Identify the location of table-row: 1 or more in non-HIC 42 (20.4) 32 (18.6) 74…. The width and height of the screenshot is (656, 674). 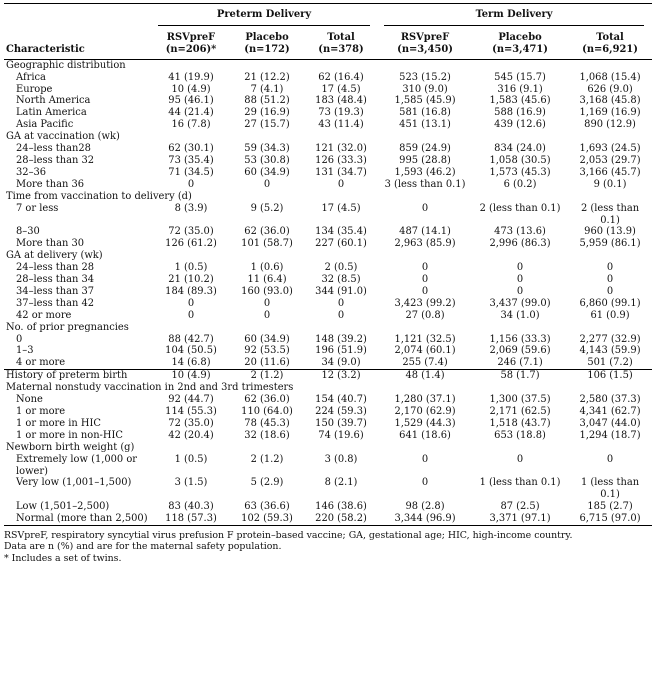
(328, 436).